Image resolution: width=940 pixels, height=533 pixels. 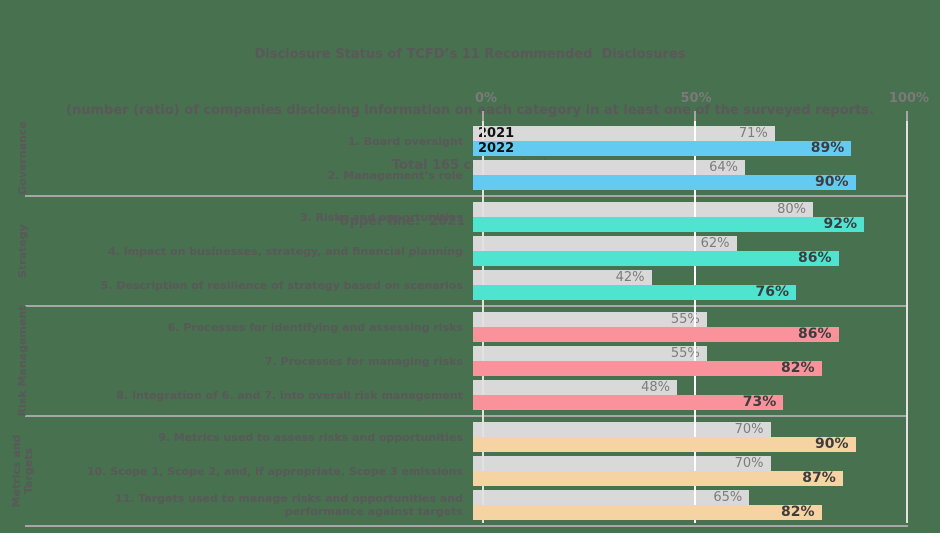 I want to click on chart-row: 7. Processes for managing risks 55% 82%, so click(x=493, y=361).